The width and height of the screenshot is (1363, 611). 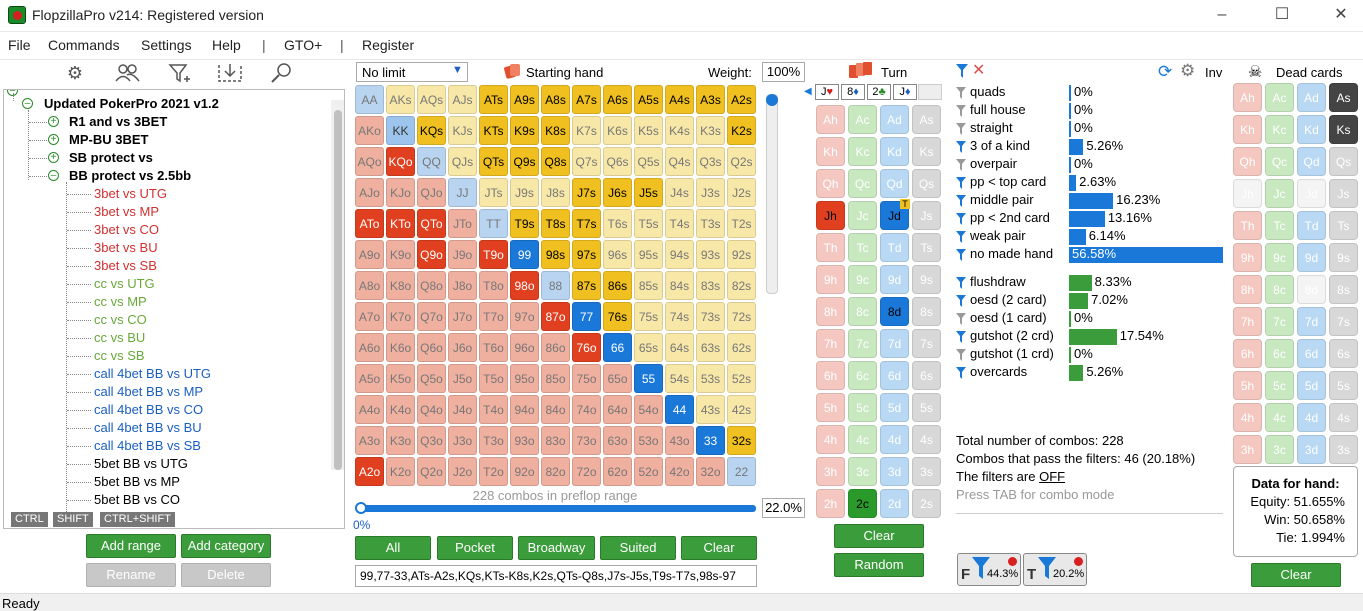 What do you see at coordinates (400, 161) in the screenshot?
I see `hand-cell: KQo` at bounding box center [400, 161].